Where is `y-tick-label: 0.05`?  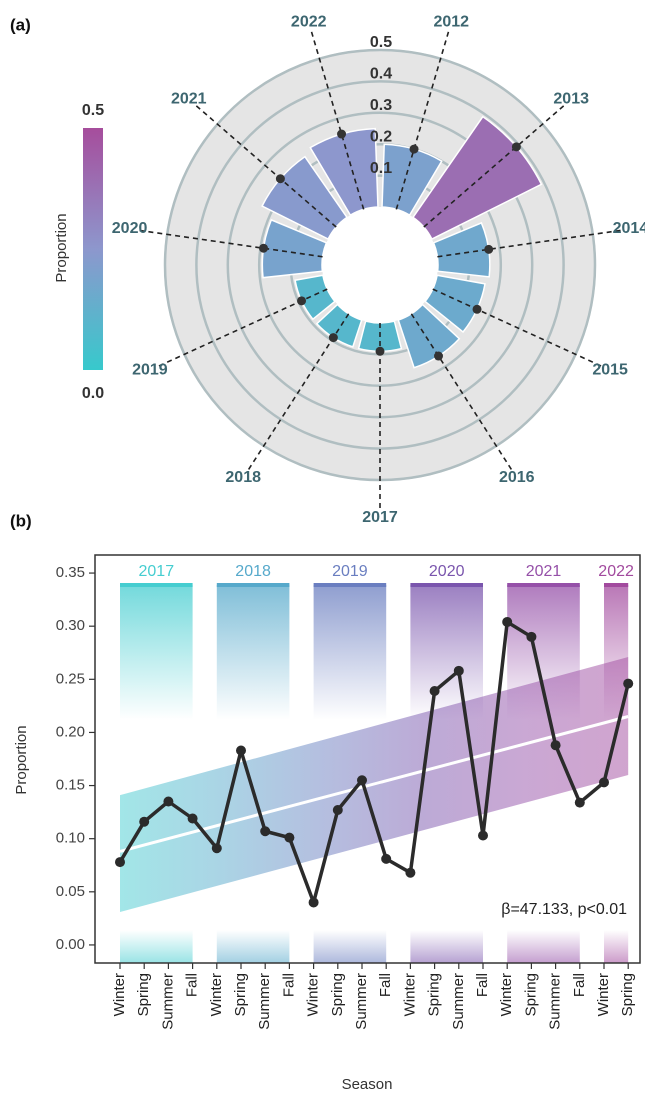 y-tick-label: 0.05 is located at coordinates (70, 891).